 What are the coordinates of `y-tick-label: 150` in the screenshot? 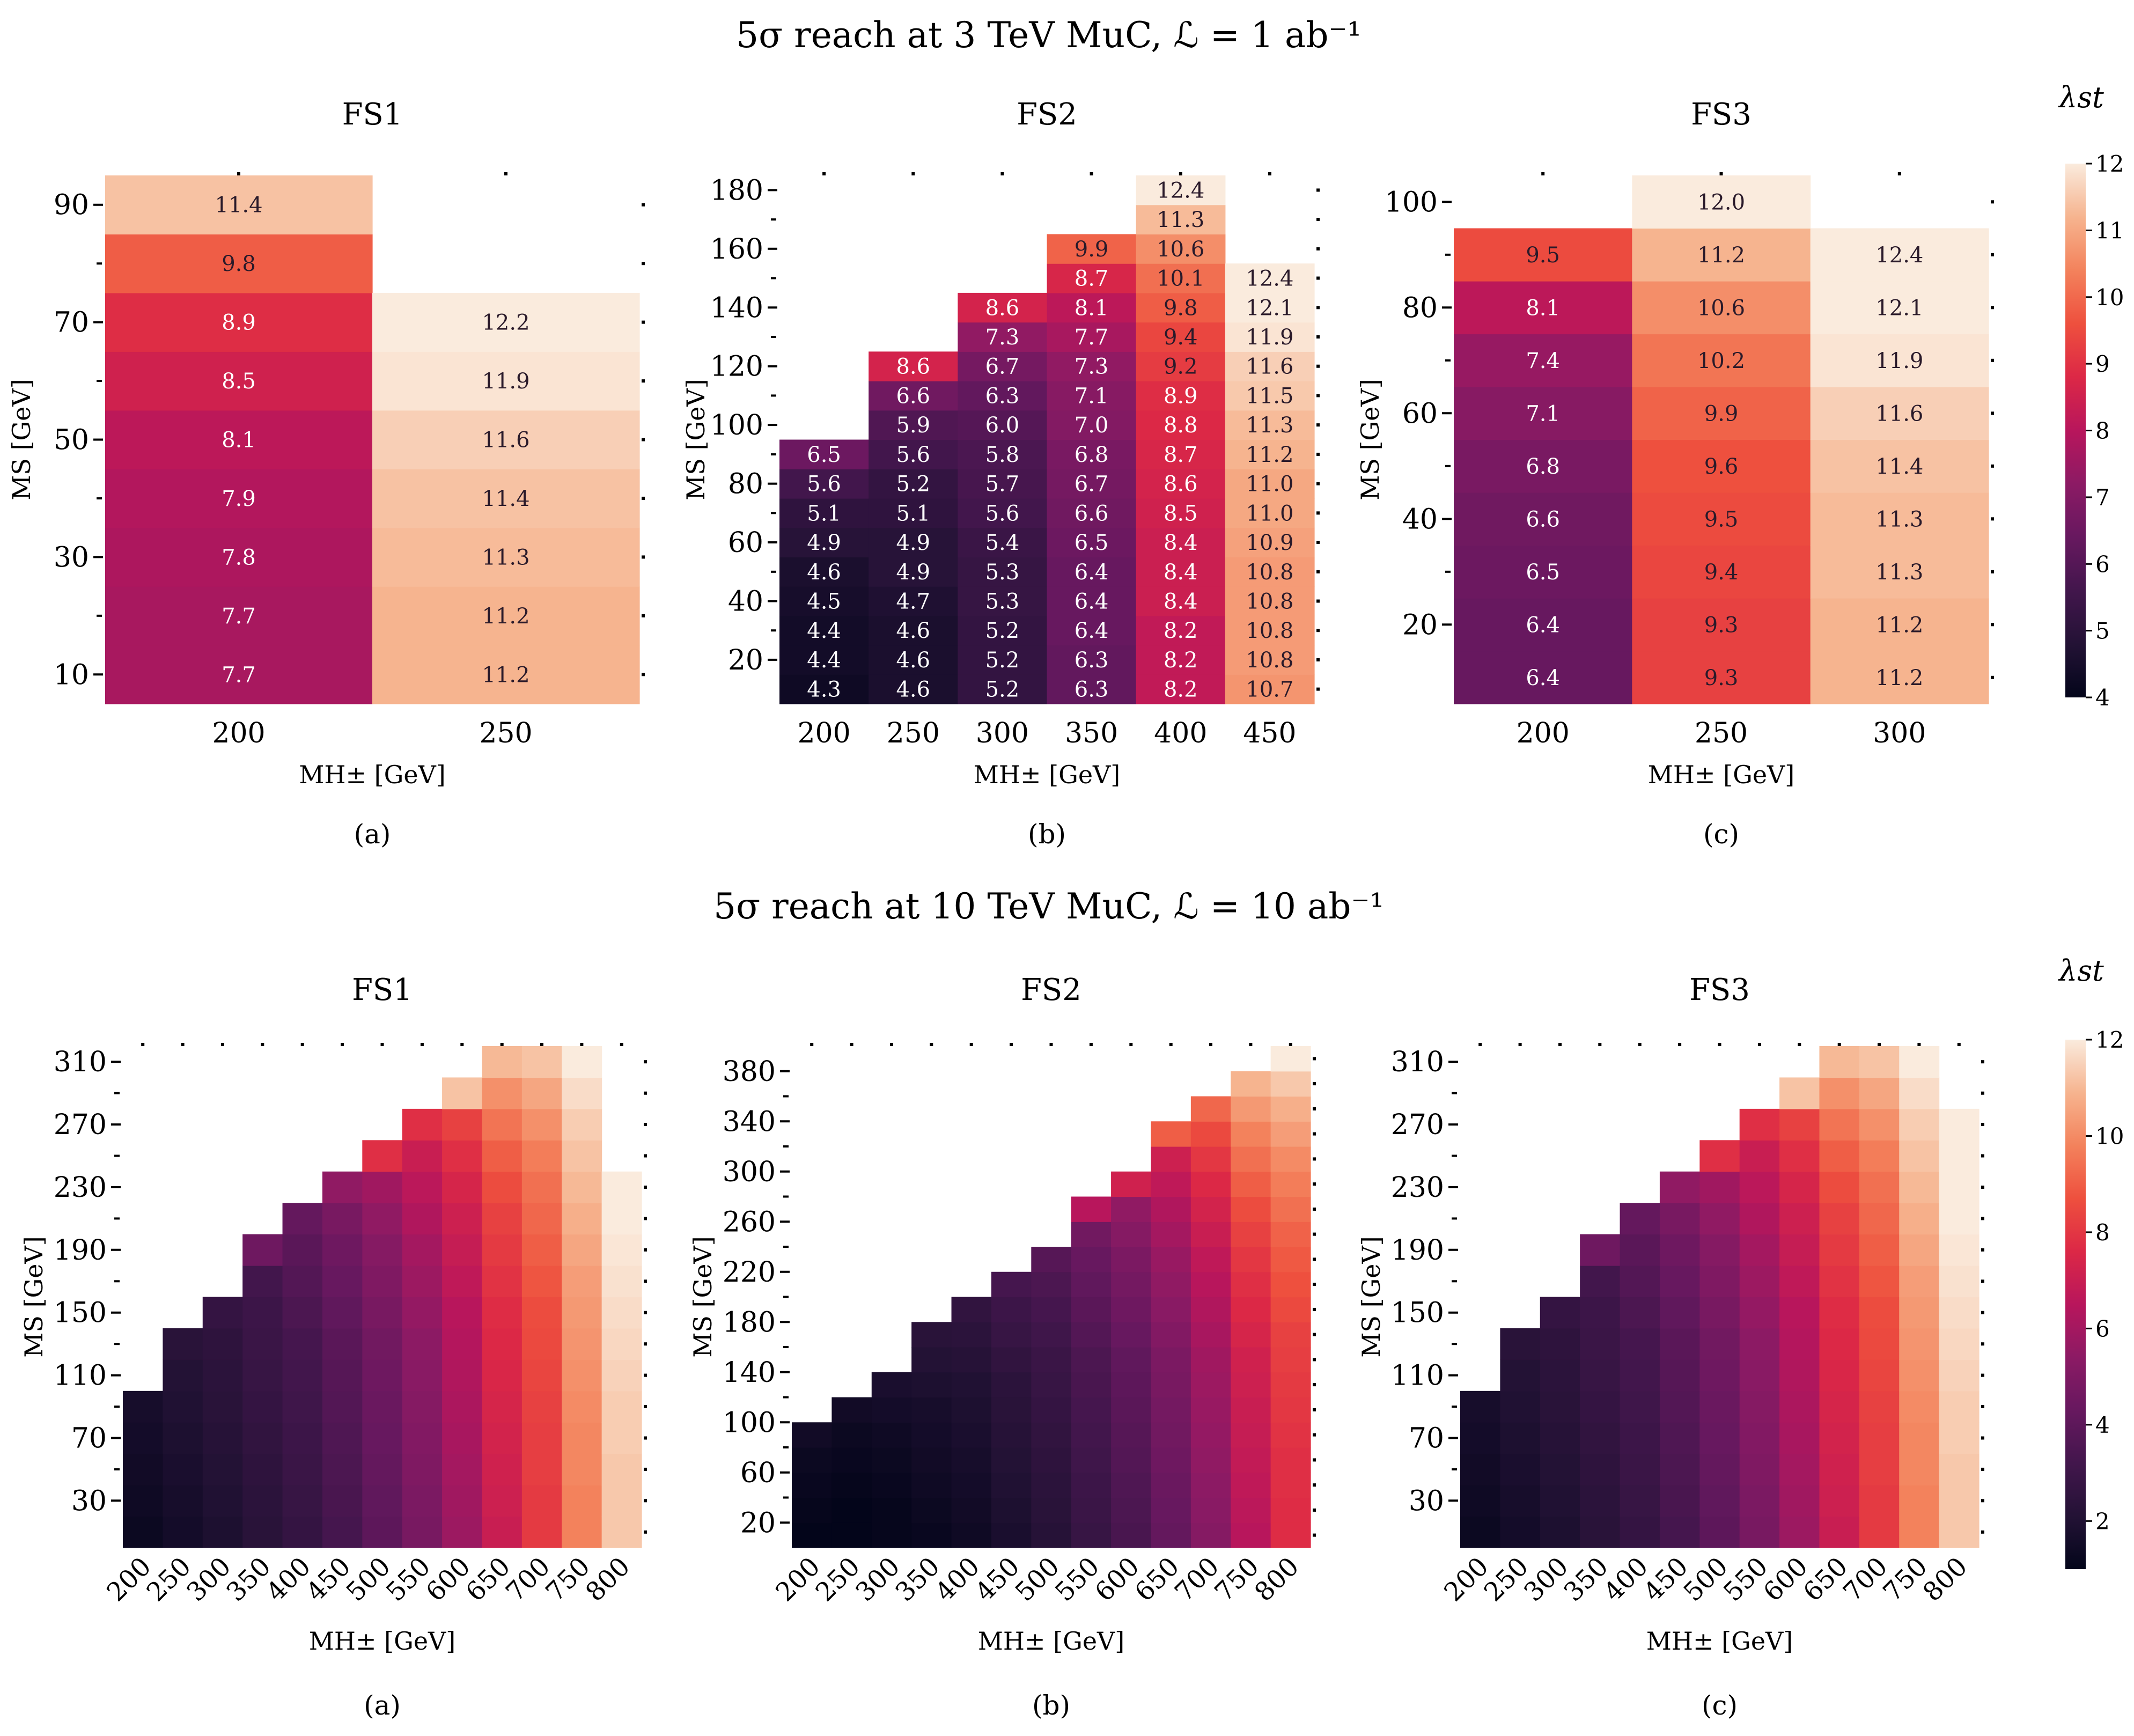 It's located at (80, 1313).